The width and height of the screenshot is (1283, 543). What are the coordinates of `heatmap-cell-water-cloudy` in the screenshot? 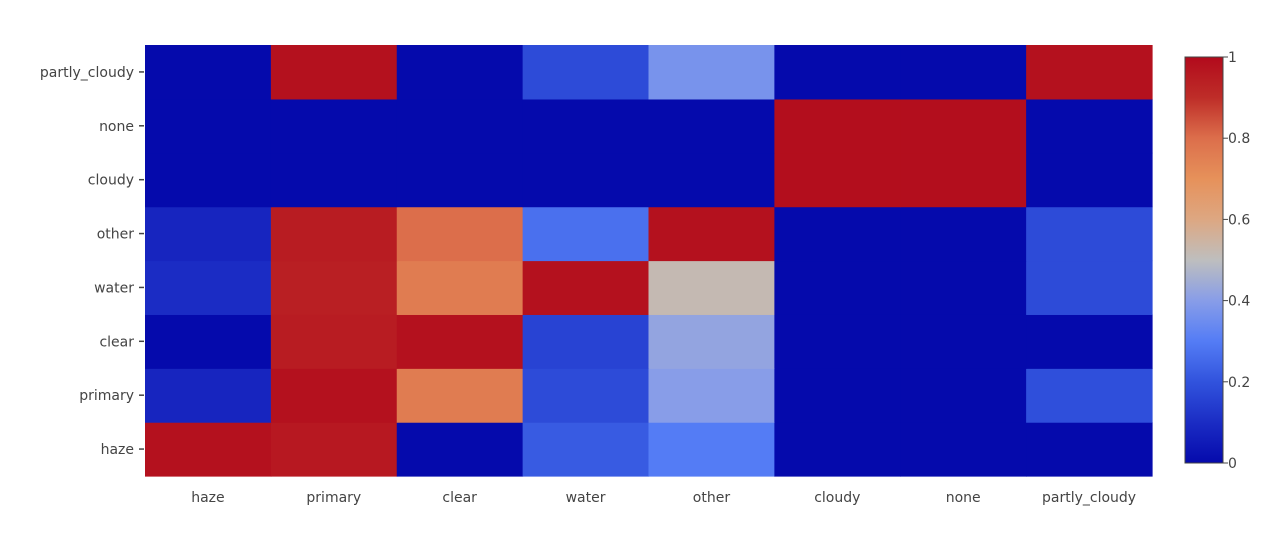 It's located at (837, 287).